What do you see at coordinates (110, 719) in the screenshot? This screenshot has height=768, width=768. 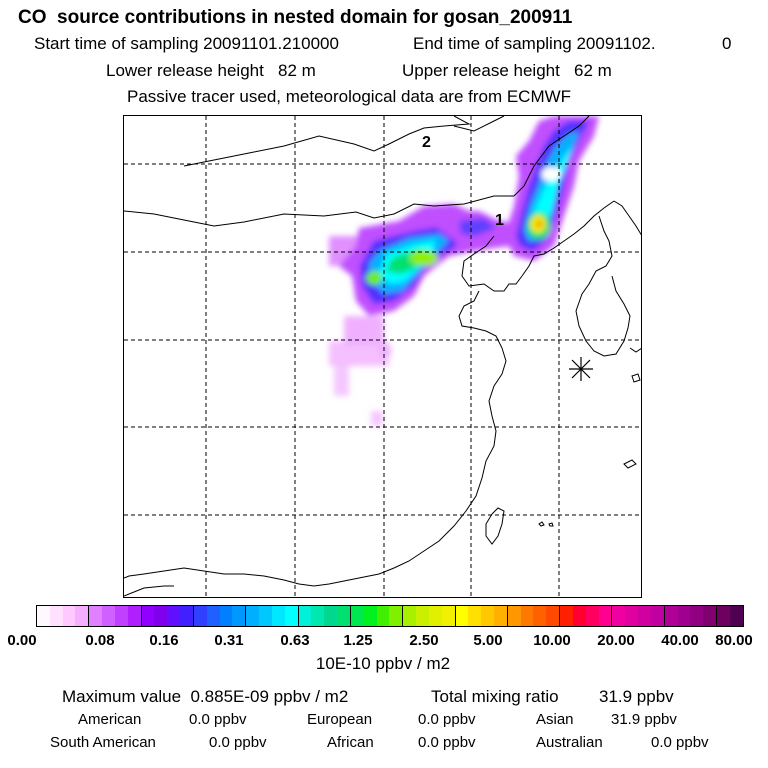 I see `region-name: American` at bounding box center [110, 719].